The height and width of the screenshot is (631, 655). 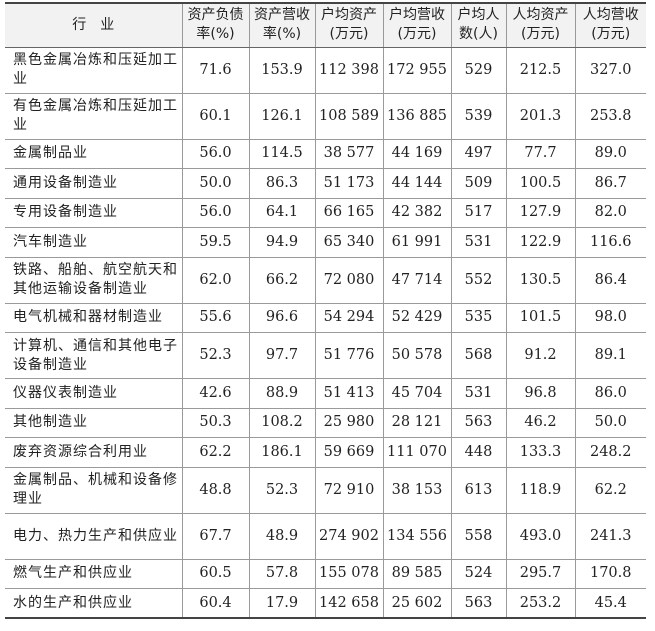 What do you see at coordinates (349, 393) in the screenshot?
I see `value-cell: 51 413` at bounding box center [349, 393].